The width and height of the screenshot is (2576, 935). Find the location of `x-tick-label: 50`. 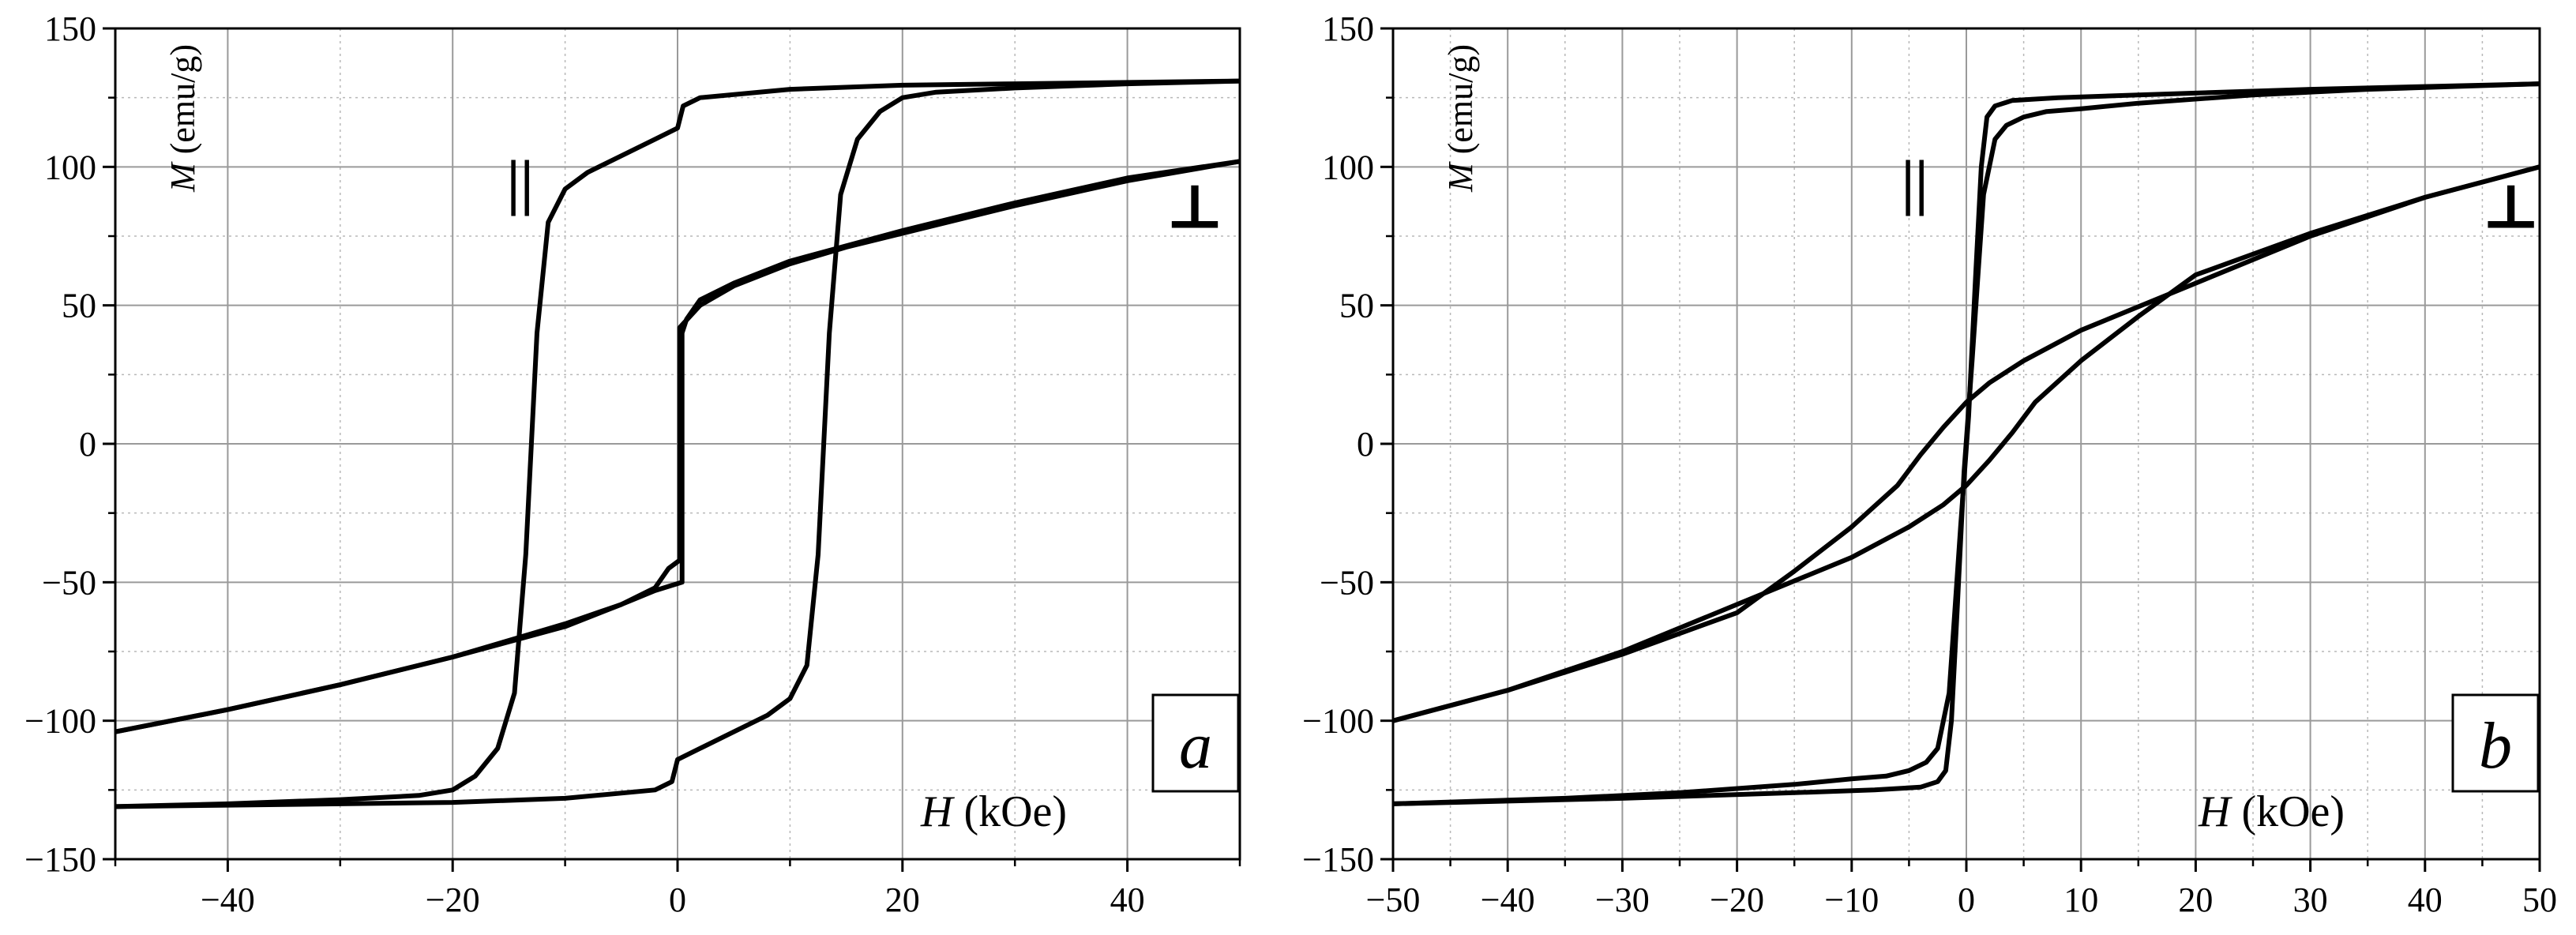

x-tick-label: 50 is located at coordinates (2539, 900).